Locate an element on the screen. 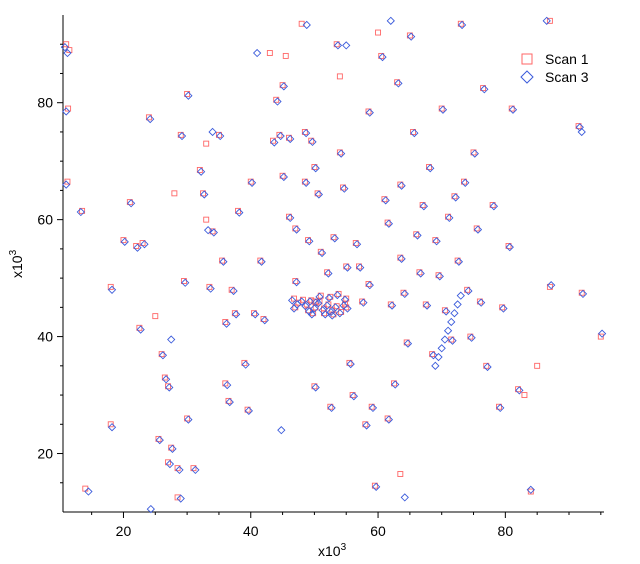 This screenshot has height=564, width=640. legend-square-marker is located at coordinates (527, 59).